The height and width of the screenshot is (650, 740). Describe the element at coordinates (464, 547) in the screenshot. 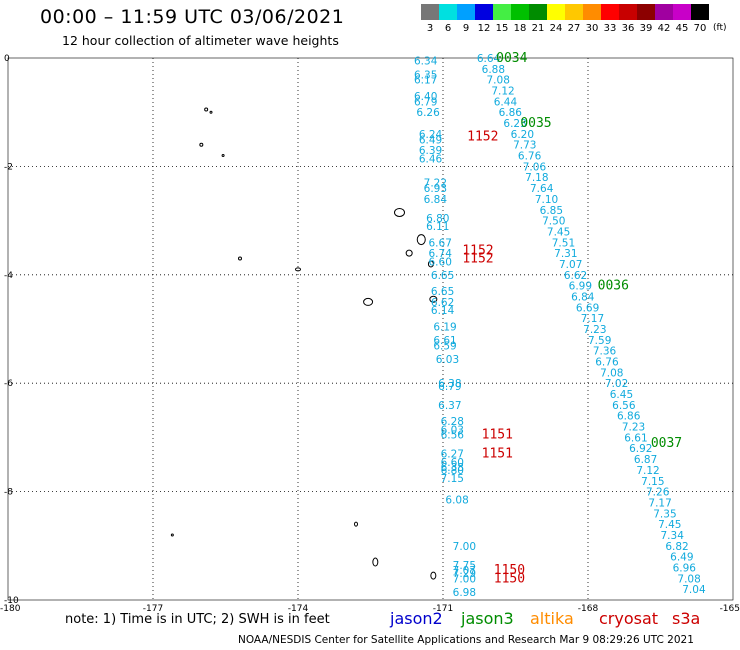

I see `swh-value-cryosat: 7.00` at that location.